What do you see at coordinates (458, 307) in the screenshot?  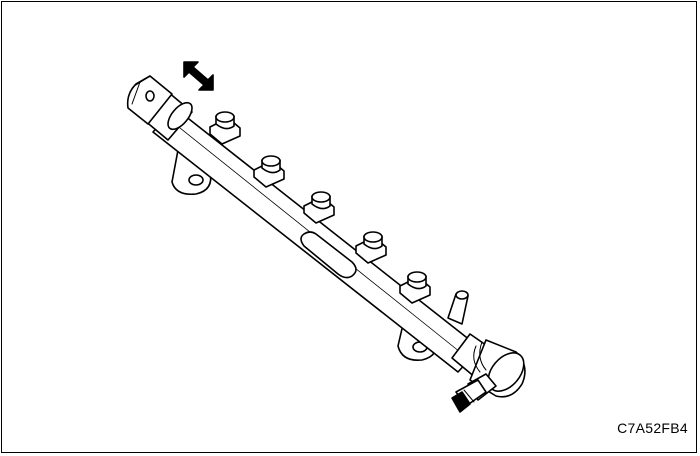 I see `return-pipe-icon` at bounding box center [458, 307].